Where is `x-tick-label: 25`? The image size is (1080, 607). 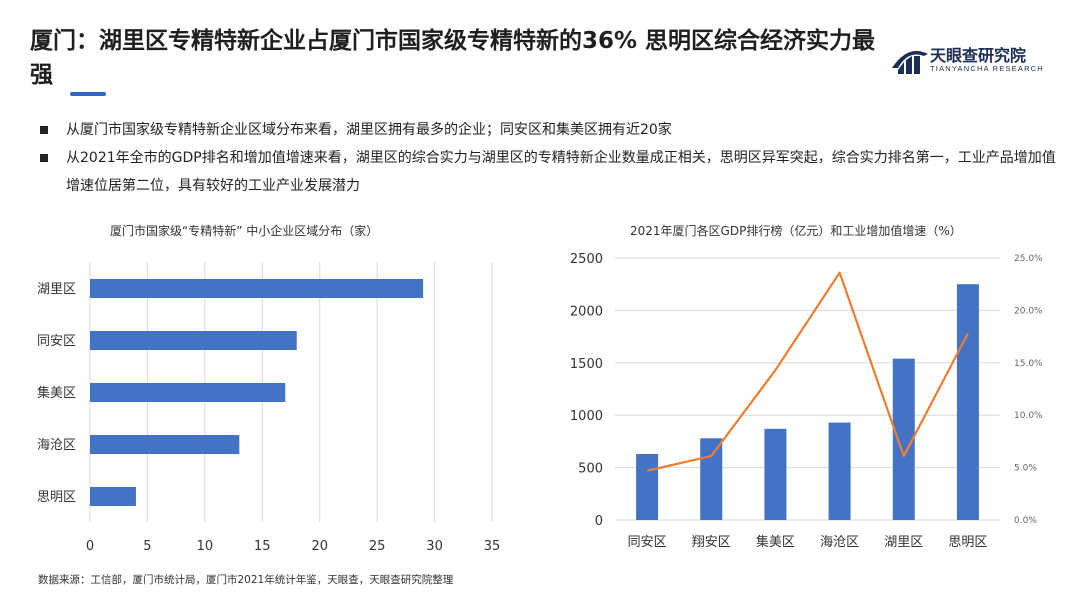
x-tick-label: 25 is located at coordinates (377, 546).